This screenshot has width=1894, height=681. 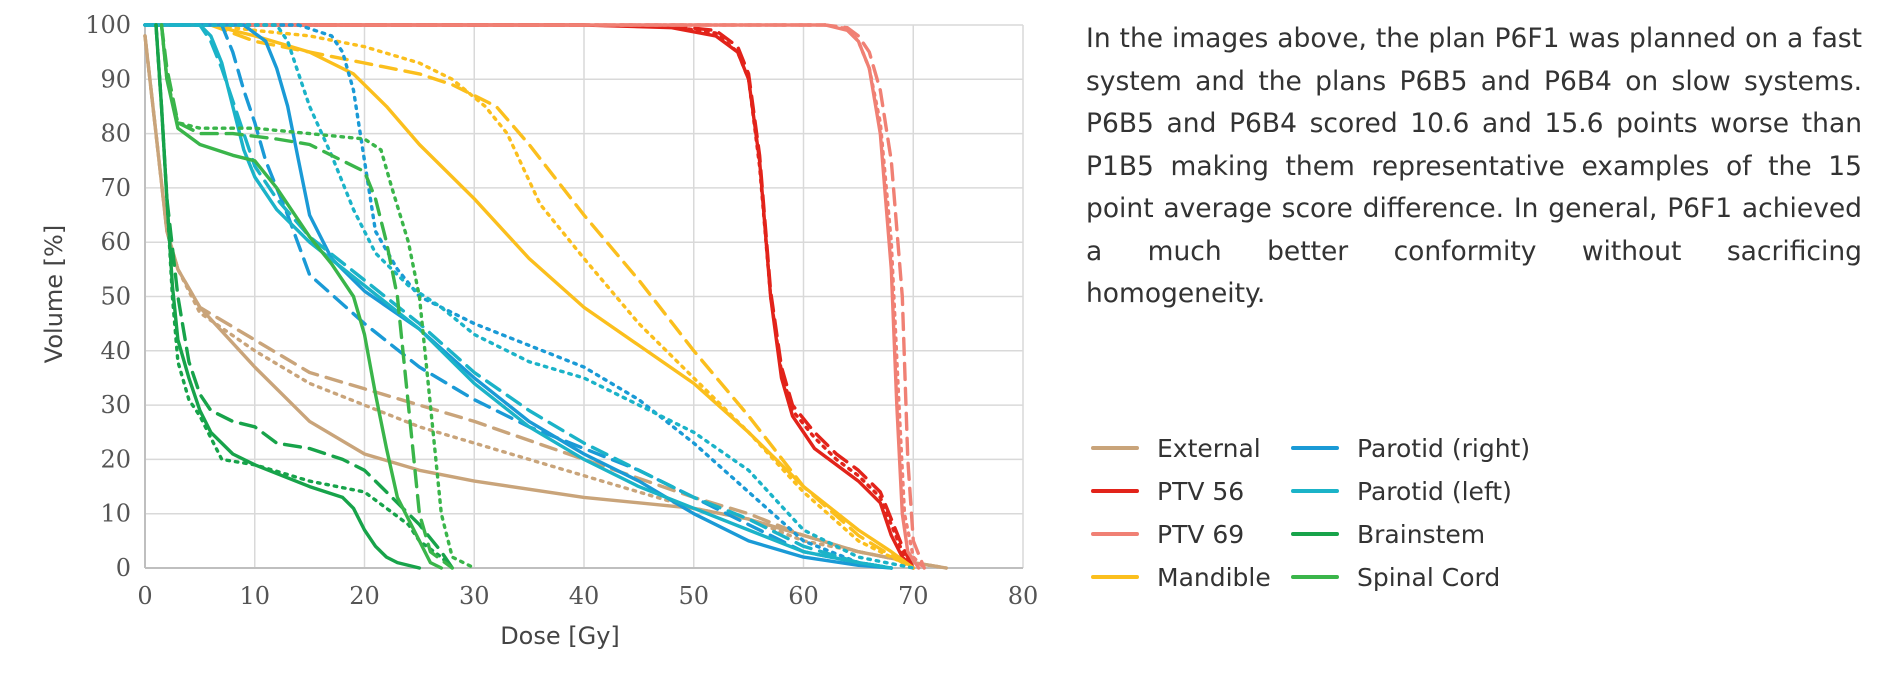 I want to click on y-tick-label: 20, so click(x=115, y=459).